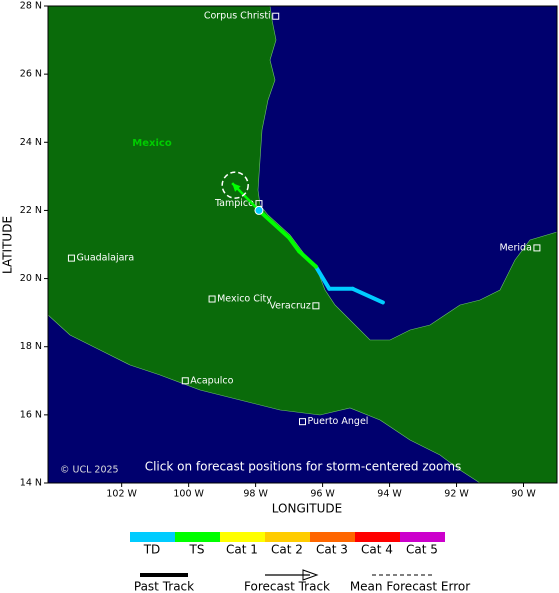 Image resolution: width=559 pixels, height=593 pixels. What do you see at coordinates (244, 299) in the screenshot?
I see `city-label: Mexico City` at bounding box center [244, 299].